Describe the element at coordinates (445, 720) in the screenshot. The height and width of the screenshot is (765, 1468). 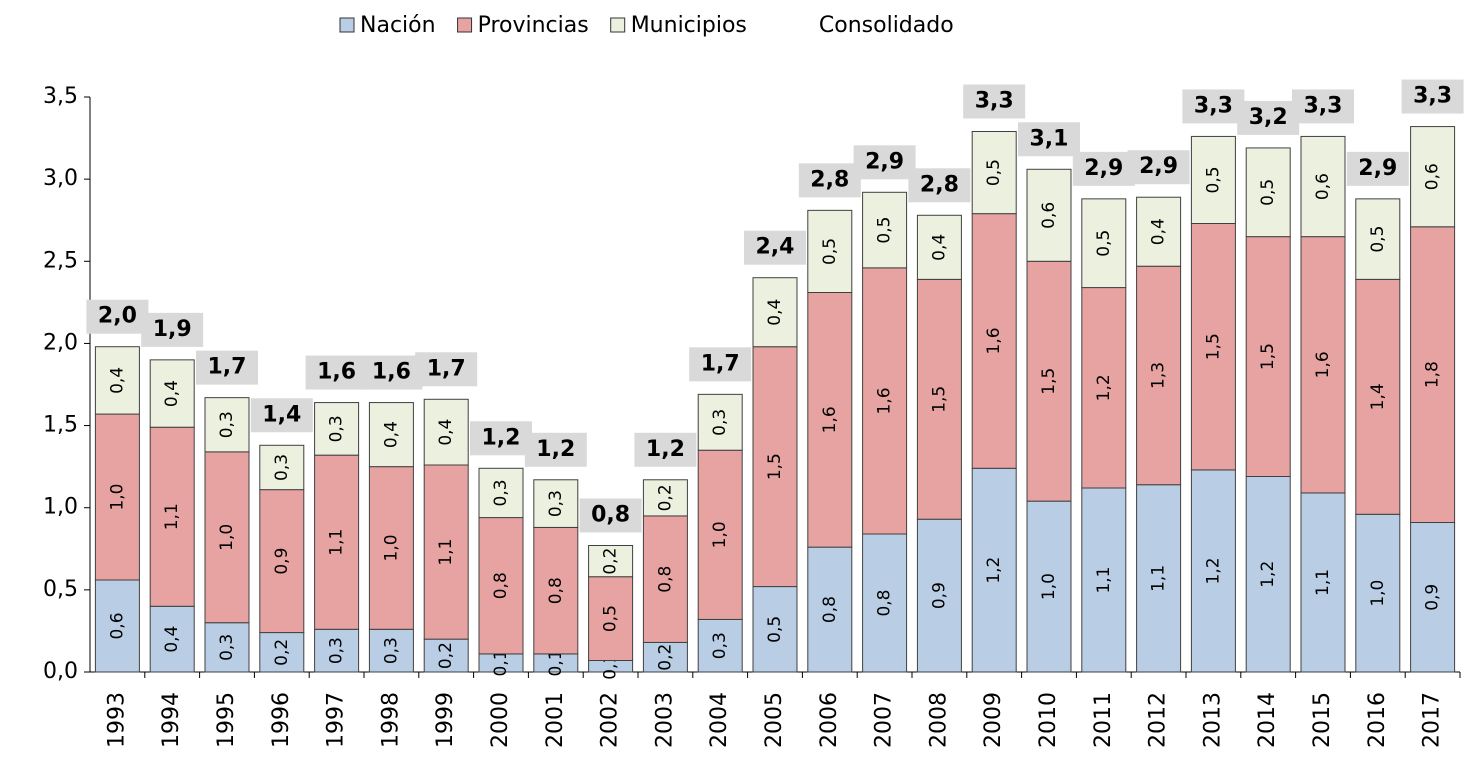
I see `x-tick-label: 1999` at that location.